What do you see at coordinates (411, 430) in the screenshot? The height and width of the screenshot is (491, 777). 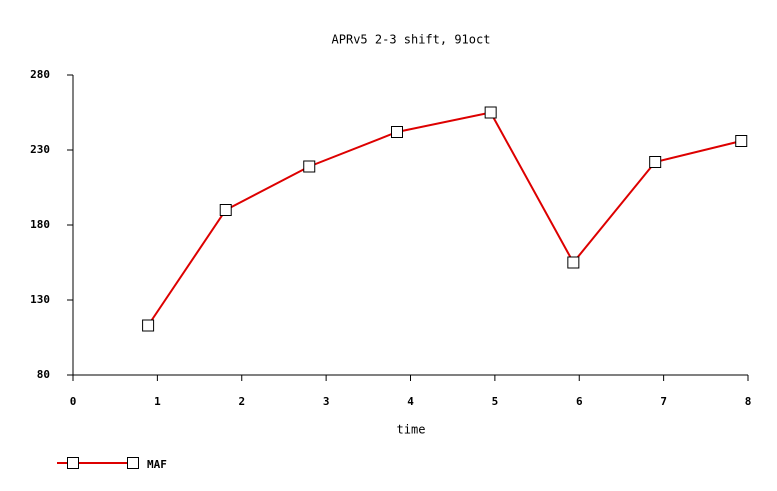 I see `x-axis-label: time` at bounding box center [411, 430].